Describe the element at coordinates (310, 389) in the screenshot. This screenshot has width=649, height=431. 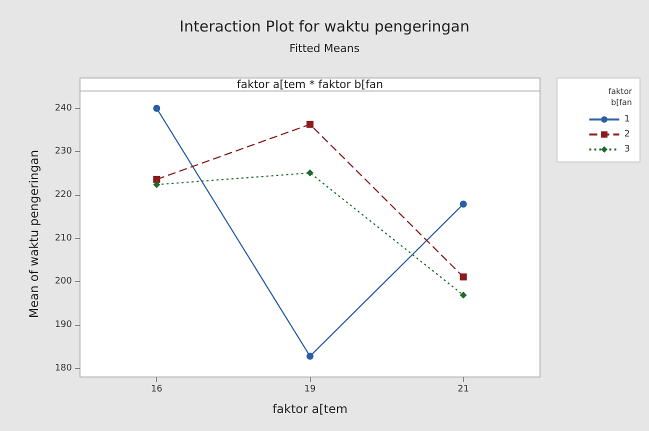
I see `x-tick-label: 19` at that location.